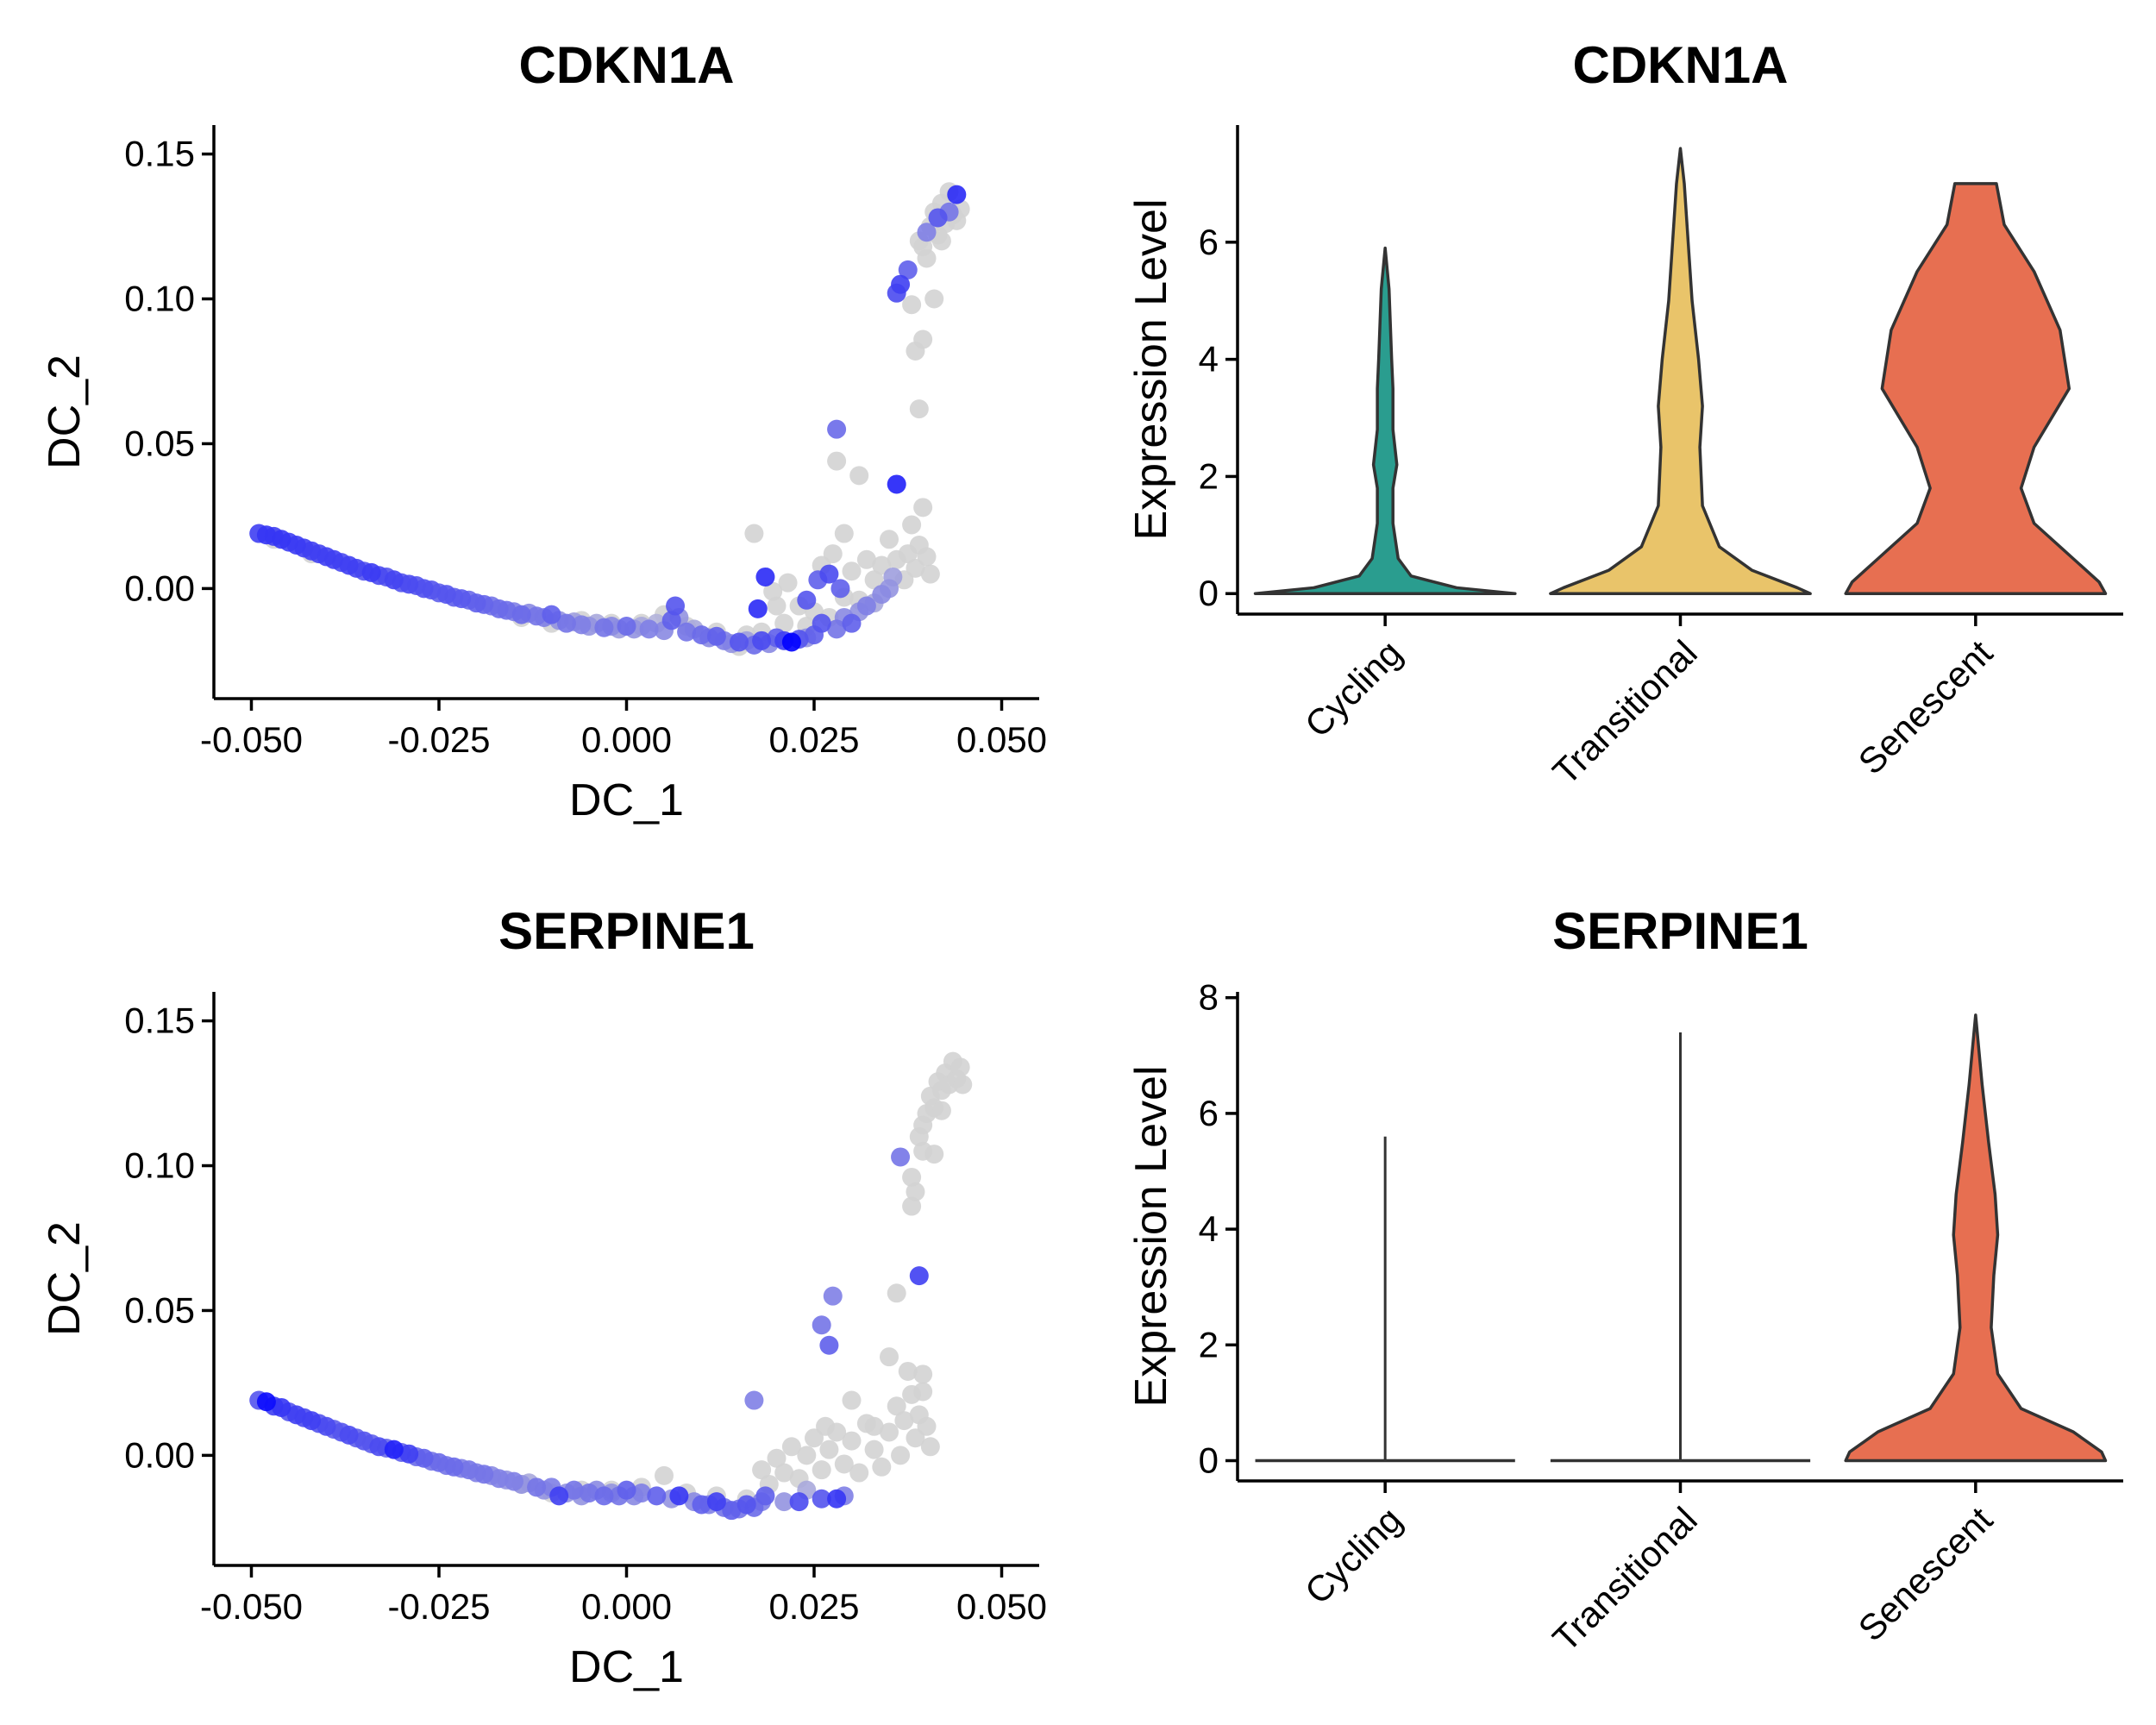 This screenshot has width=2156, height=1725. Describe the element at coordinates (1209, 1344) in the screenshot. I see `serpine1-violin-y-tick-label: 2` at that location.